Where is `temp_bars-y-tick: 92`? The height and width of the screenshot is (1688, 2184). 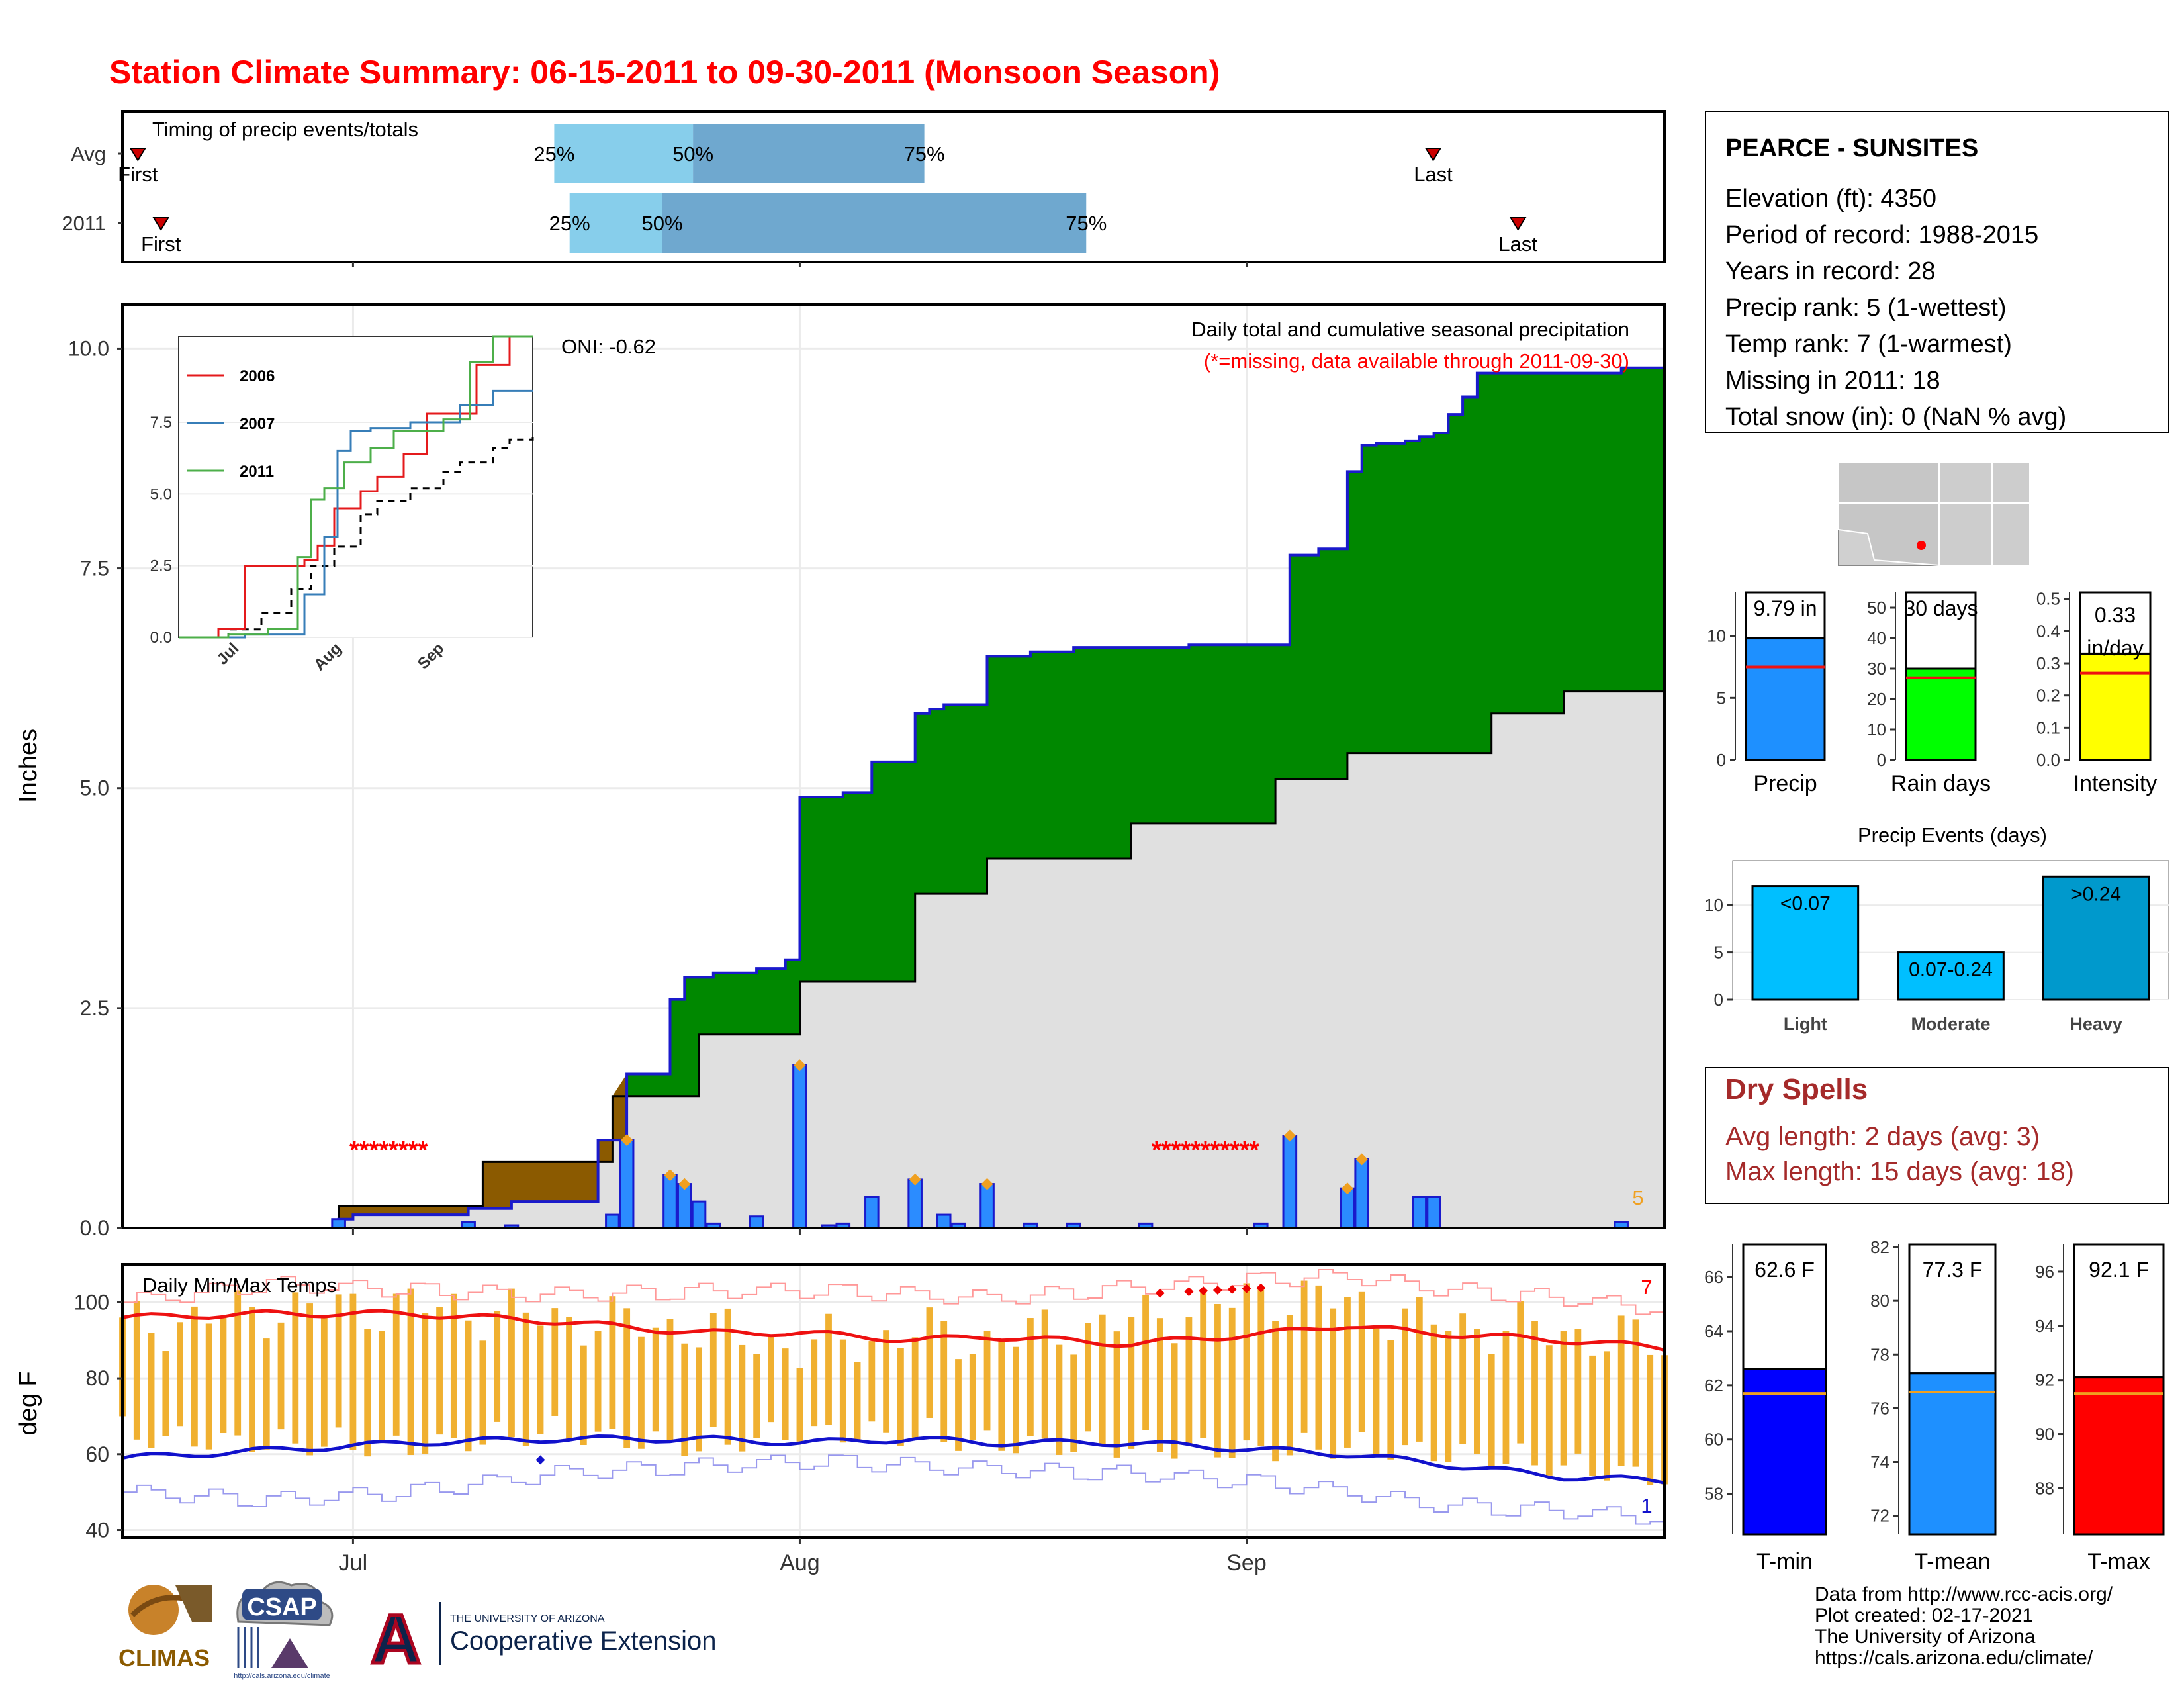 temp_bars-y-tick: 92 is located at coordinates (2045, 1380).